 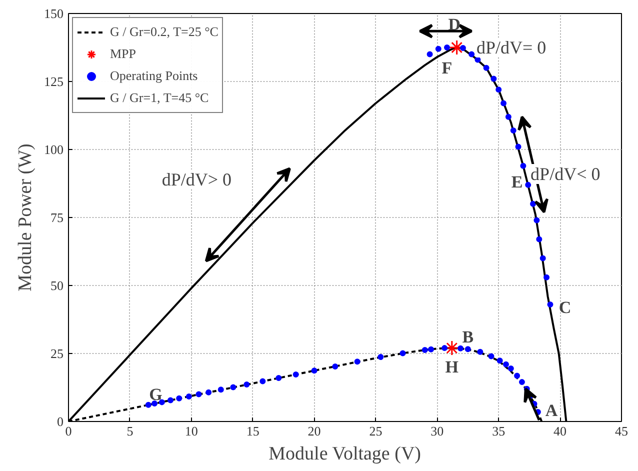 I want to click on annotation: dP/dV< 0, so click(x=565, y=174).